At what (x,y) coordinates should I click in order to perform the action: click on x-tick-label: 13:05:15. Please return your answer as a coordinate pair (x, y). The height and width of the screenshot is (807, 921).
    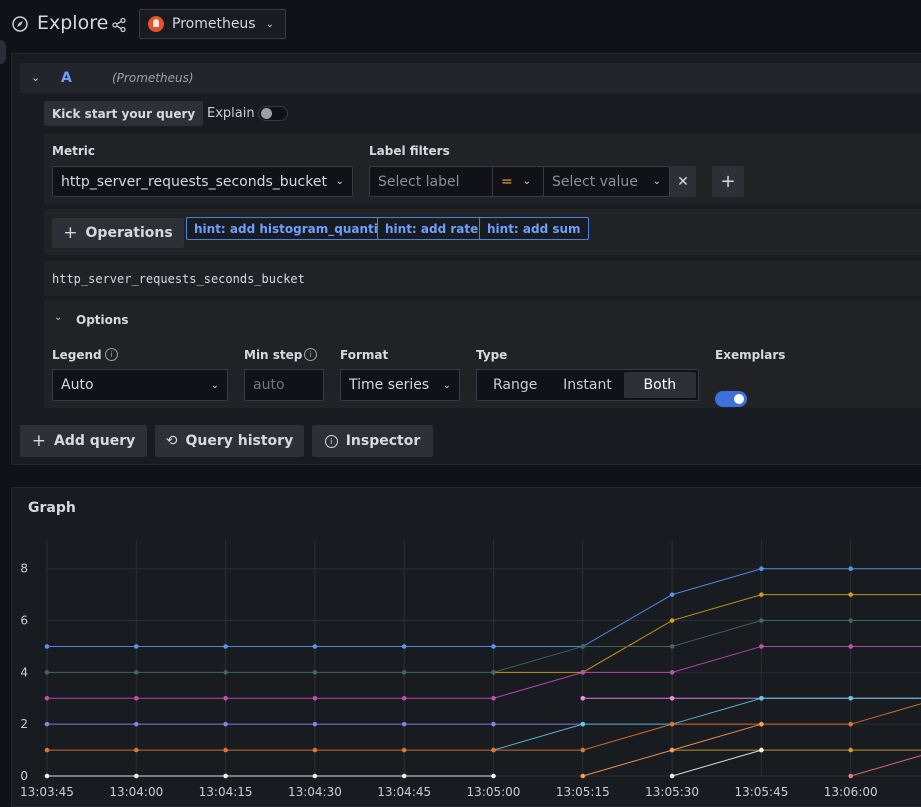
    Looking at the image, I should click on (583, 791).